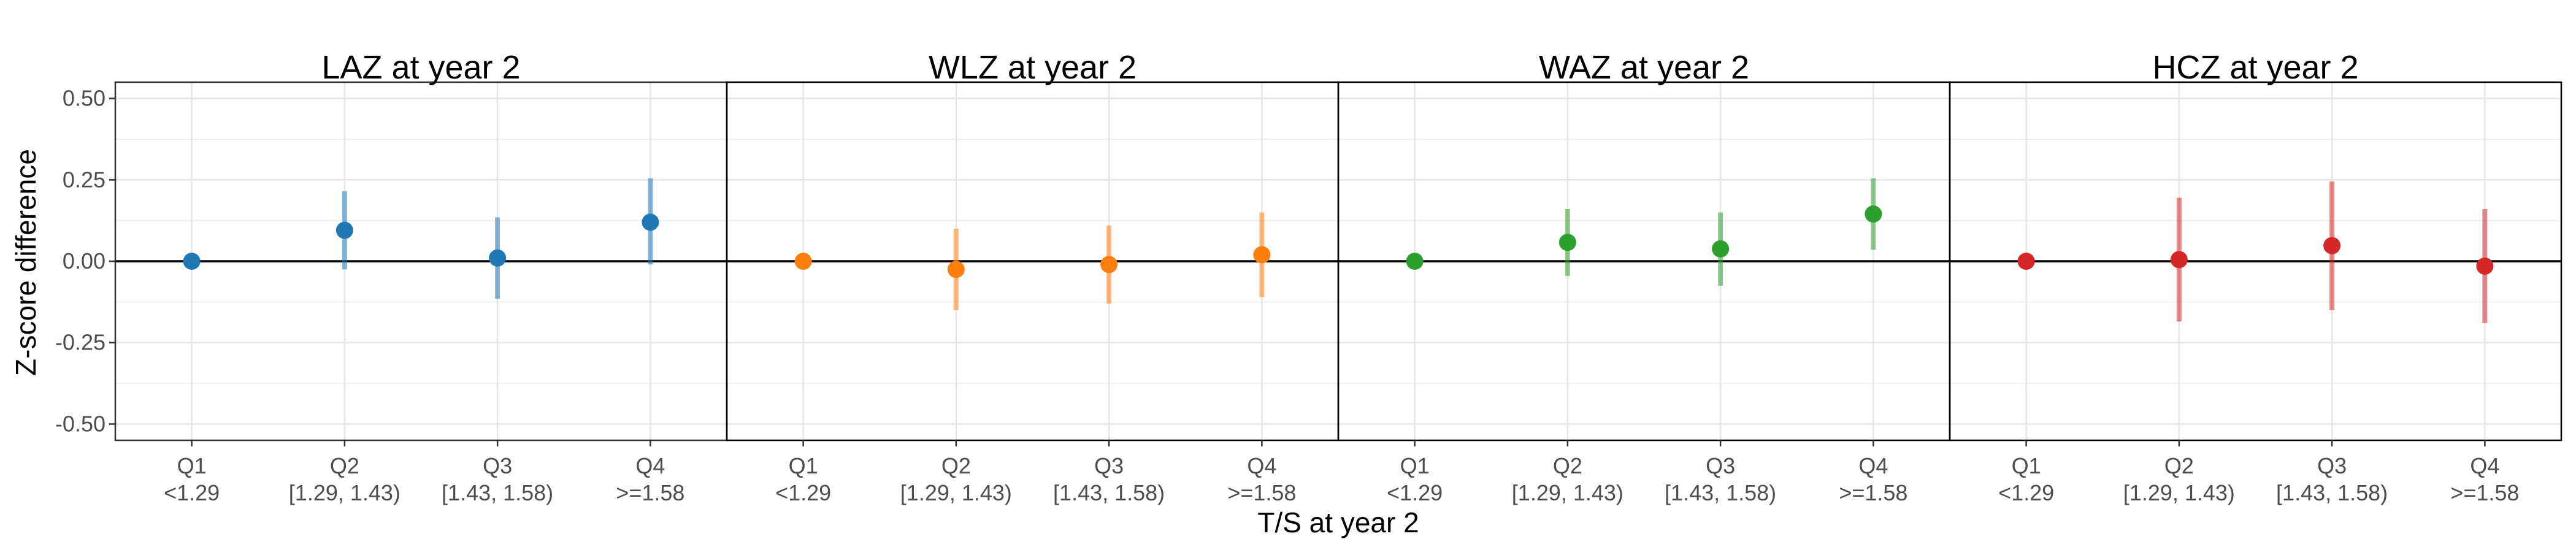 The width and height of the screenshot is (2576, 555). Describe the element at coordinates (84, 261) in the screenshot. I see `y-tick-label: 0.00` at that location.